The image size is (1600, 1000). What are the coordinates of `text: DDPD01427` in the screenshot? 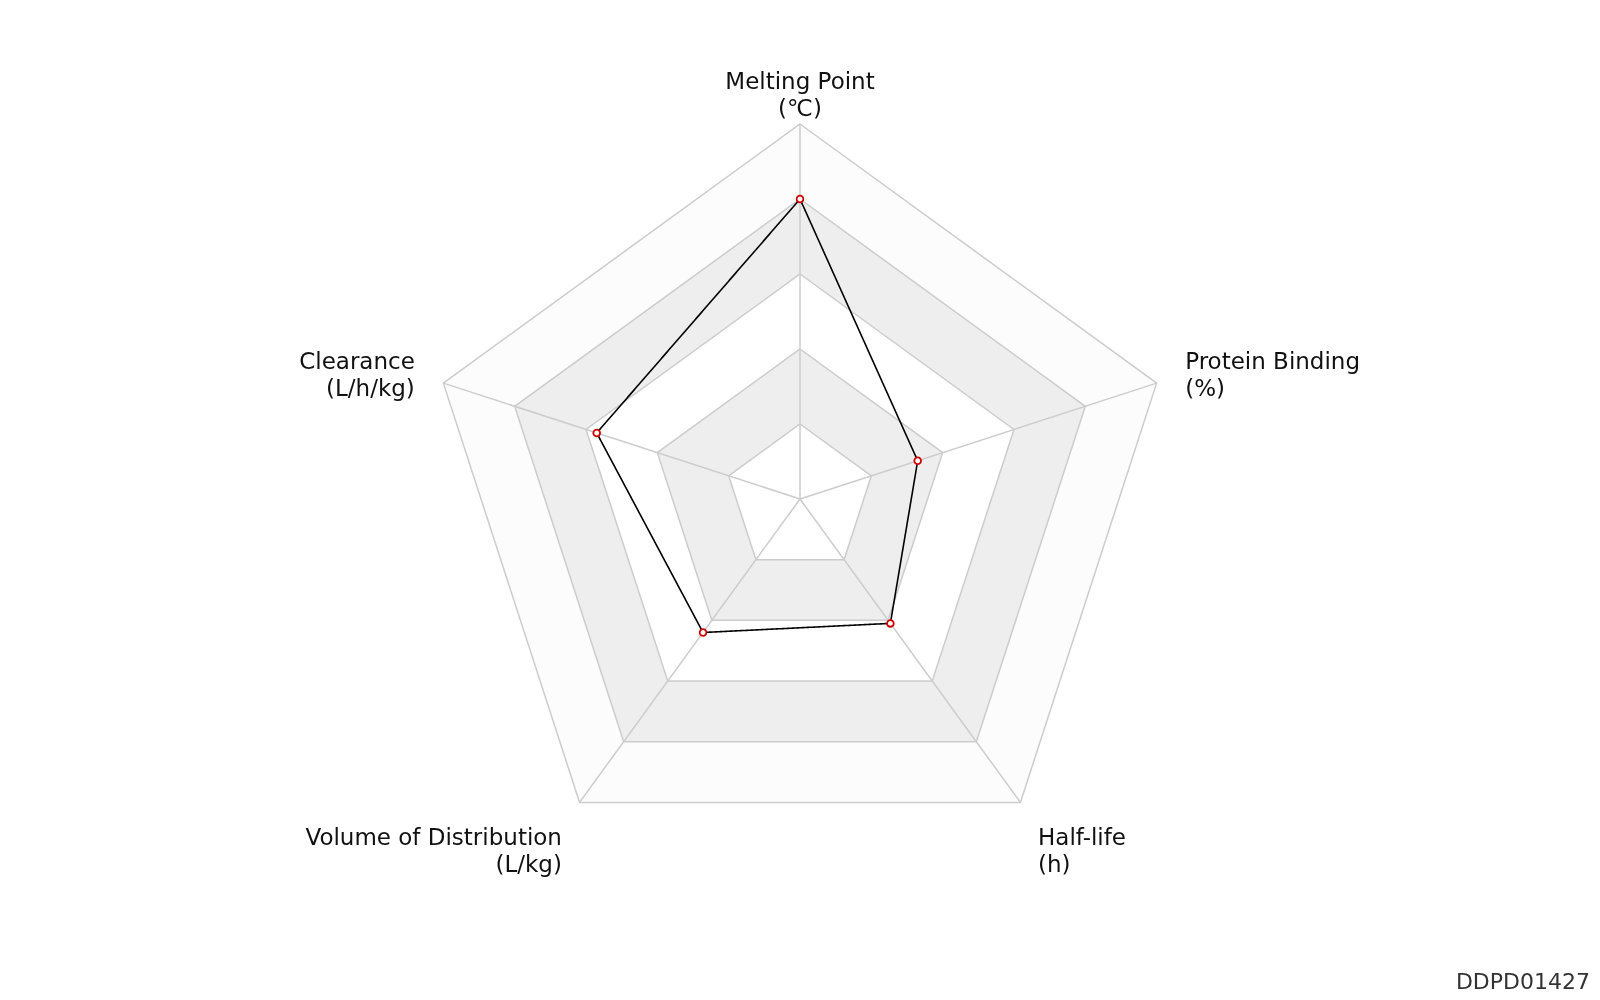 It's located at (1522, 981).